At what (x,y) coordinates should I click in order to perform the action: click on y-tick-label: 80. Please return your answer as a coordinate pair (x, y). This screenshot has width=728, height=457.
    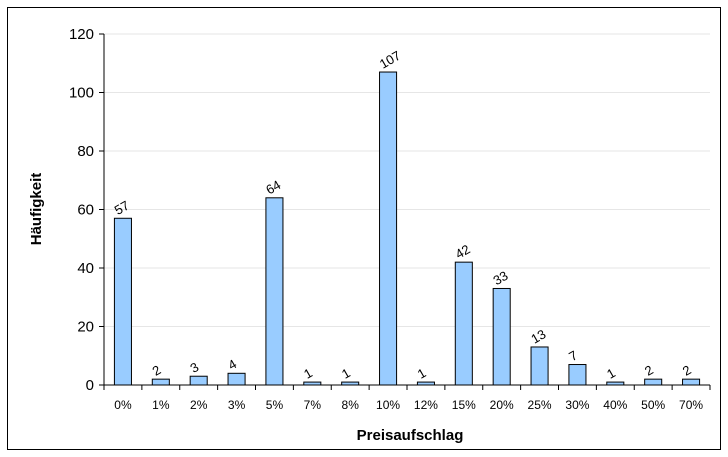
    Looking at the image, I should click on (85, 151).